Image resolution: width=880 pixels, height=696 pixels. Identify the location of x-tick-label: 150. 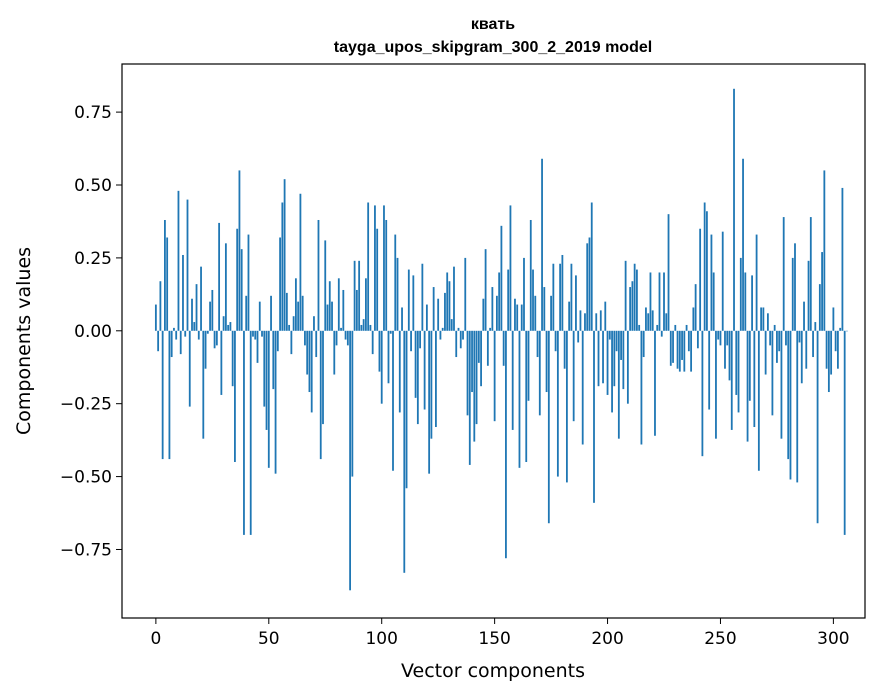
(494, 639).